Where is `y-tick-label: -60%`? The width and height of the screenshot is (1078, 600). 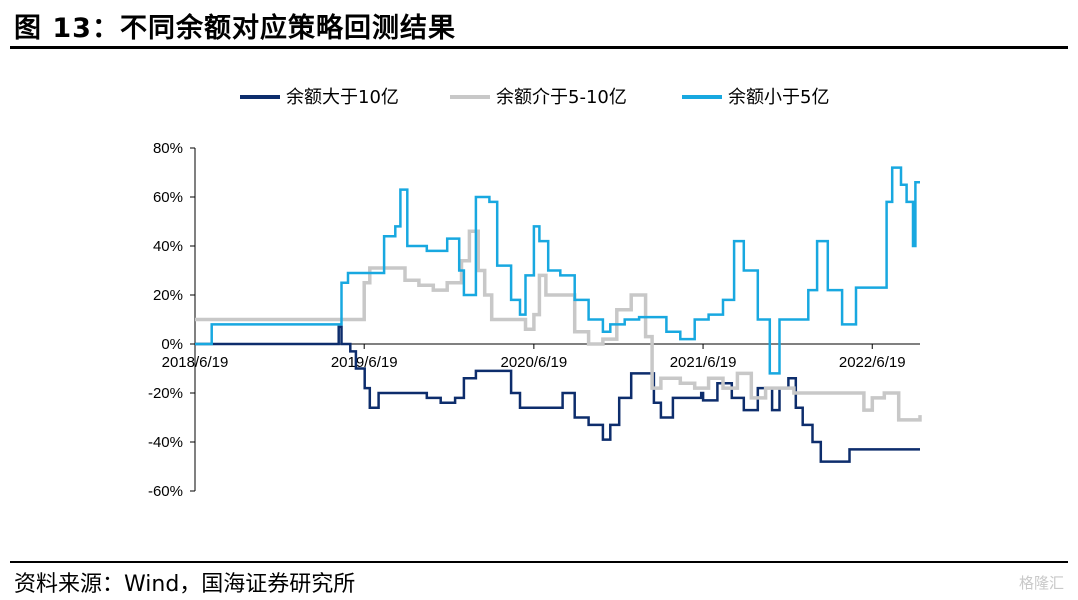 y-tick-label: -60% is located at coordinates (165, 491).